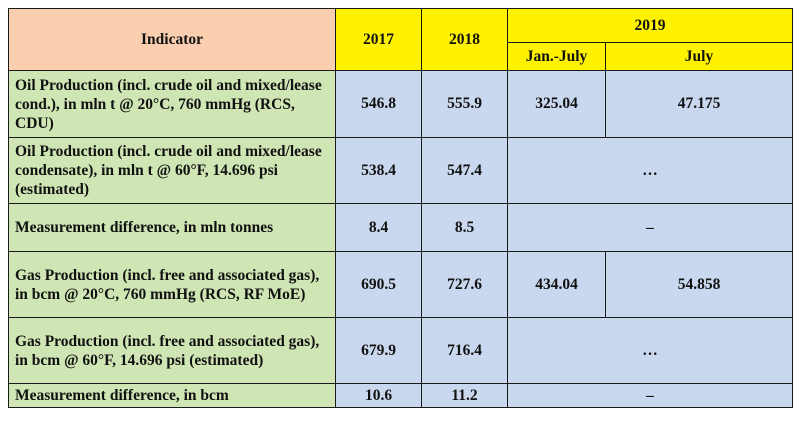 The width and height of the screenshot is (800, 423). Describe the element at coordinates (464, 39) in the screenshot. I see `header-2018: 2018` at that location.